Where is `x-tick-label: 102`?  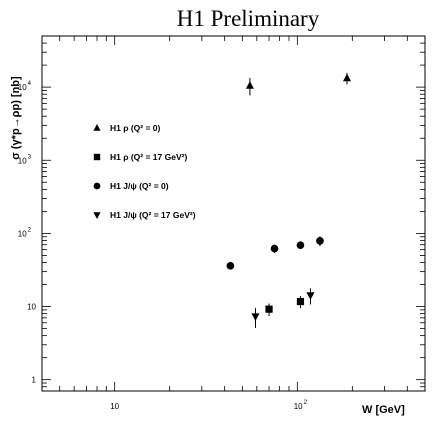
x-tick-label: 102 is located at coordinates (301, 405).